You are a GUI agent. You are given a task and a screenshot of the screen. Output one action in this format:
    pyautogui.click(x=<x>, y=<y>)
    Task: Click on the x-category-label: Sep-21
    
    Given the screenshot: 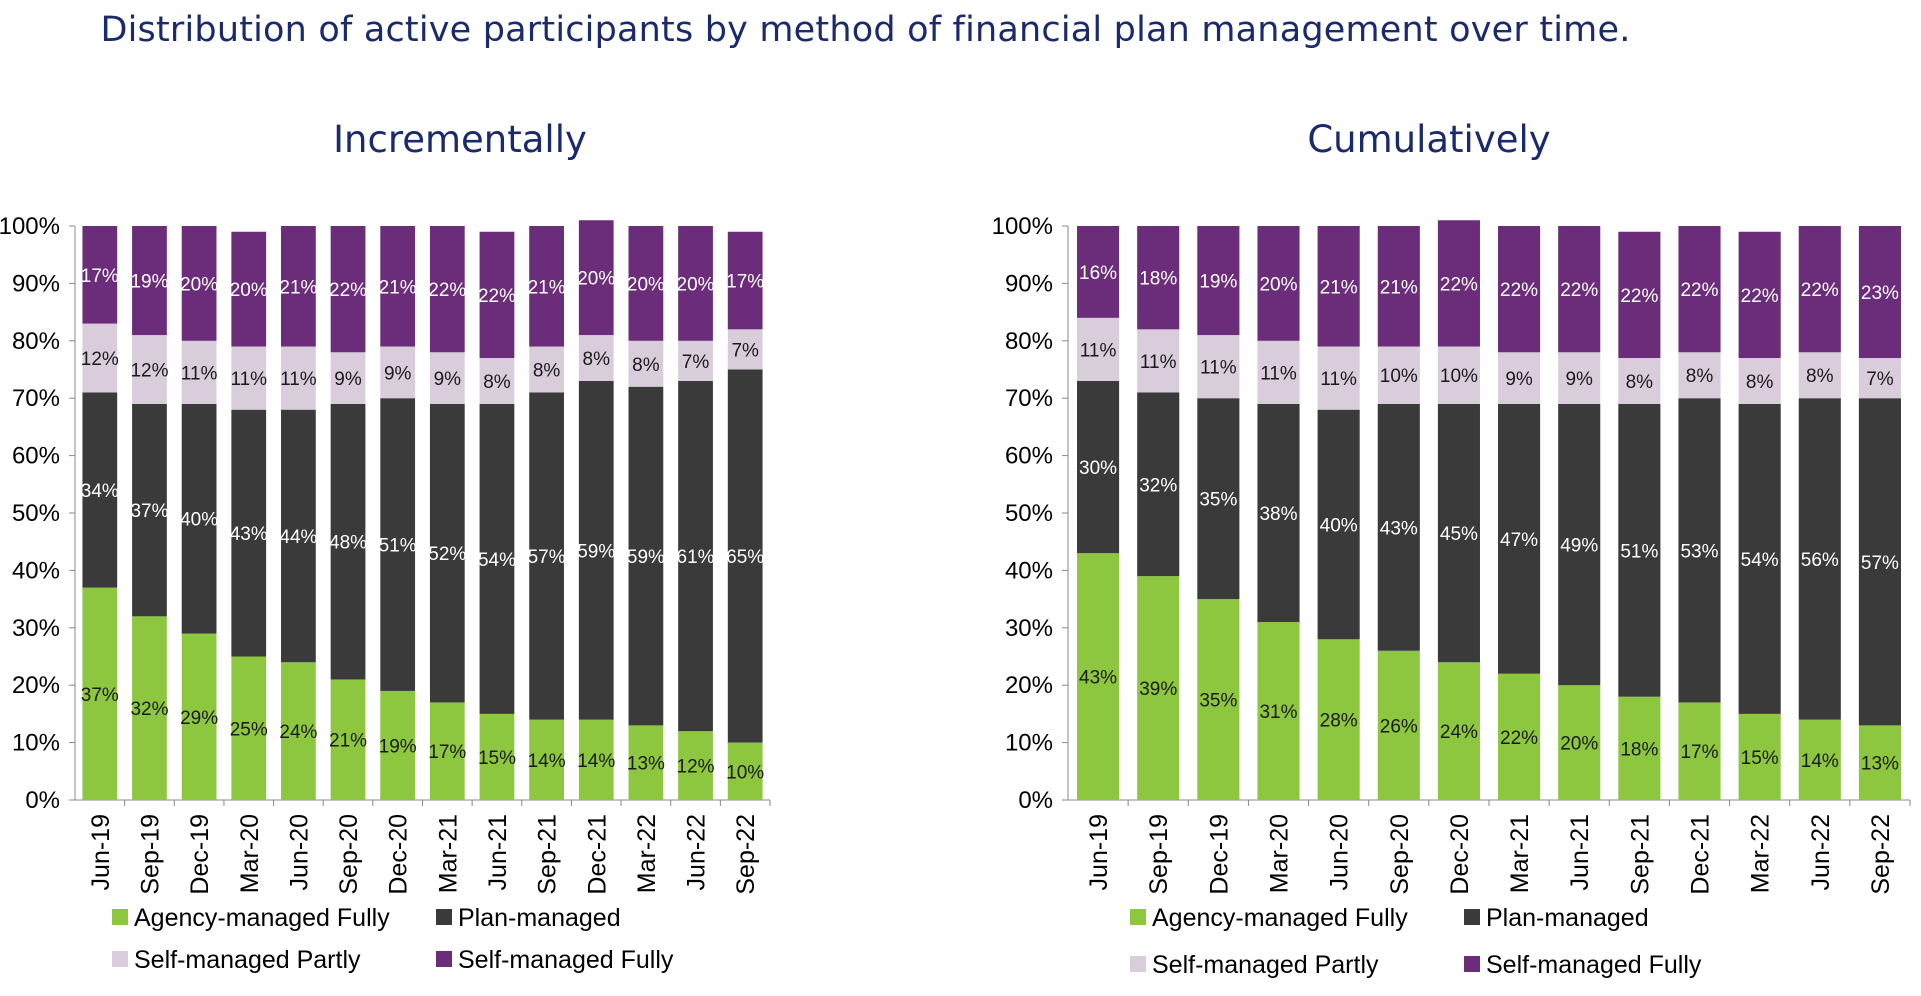 What is the action you would take?
    pyautogui.click(x=548, y=854)
    